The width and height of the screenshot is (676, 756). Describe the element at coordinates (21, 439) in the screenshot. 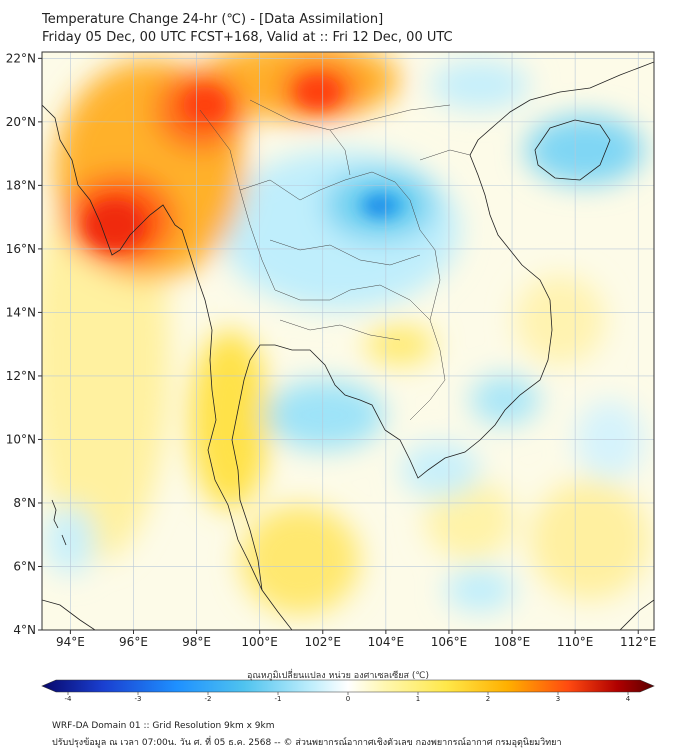

I see `lat-label: 10°N` at that location.